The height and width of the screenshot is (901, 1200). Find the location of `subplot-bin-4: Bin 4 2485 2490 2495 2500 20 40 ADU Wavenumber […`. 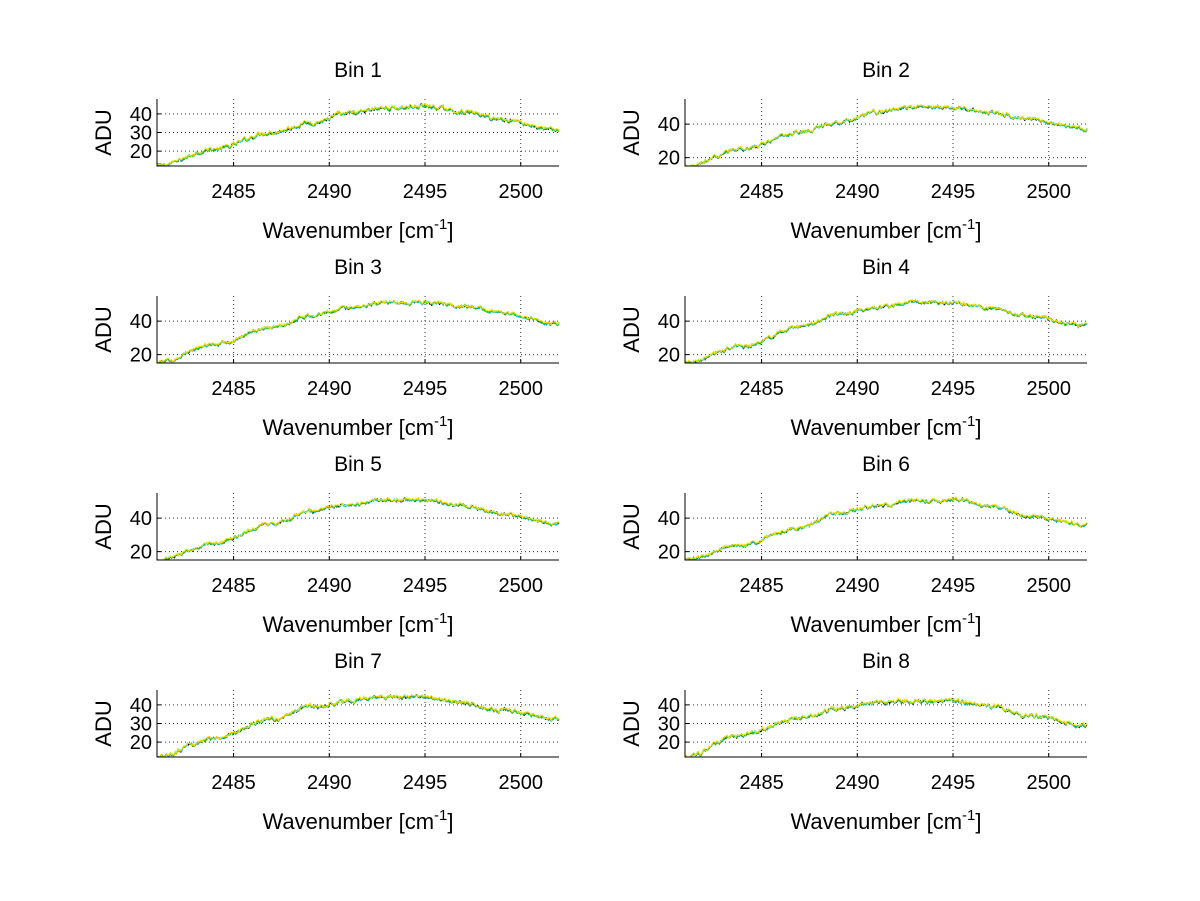

subplot-bin-4: Bin 4 2485 2490 2495 2500 20 40 ADU Wavenumber [… is located at coordinates (853, 348).